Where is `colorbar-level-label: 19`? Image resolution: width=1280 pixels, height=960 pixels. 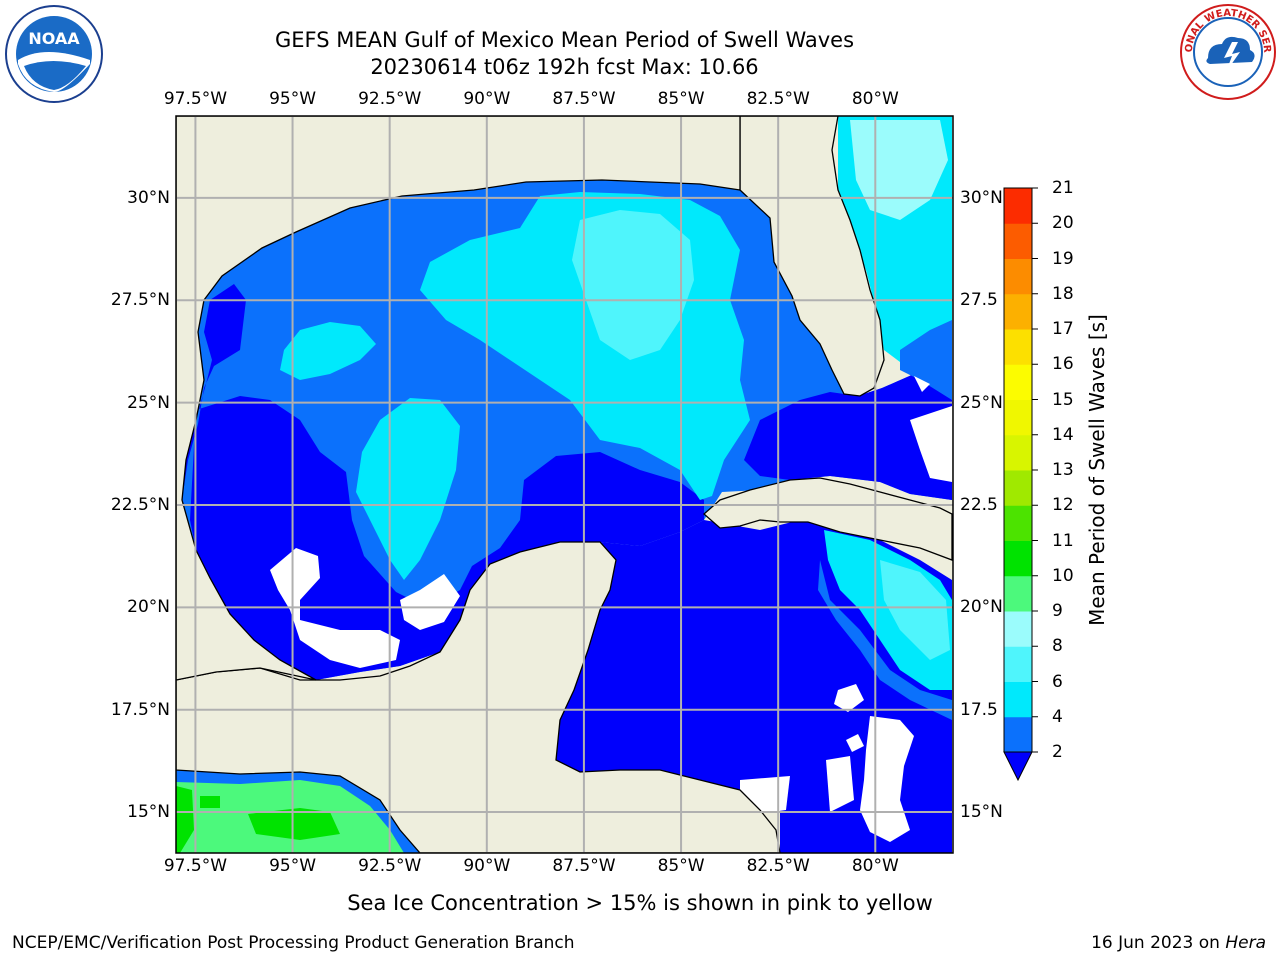 colorbar-level-label: 19 is located at coordinates (1063, 258).